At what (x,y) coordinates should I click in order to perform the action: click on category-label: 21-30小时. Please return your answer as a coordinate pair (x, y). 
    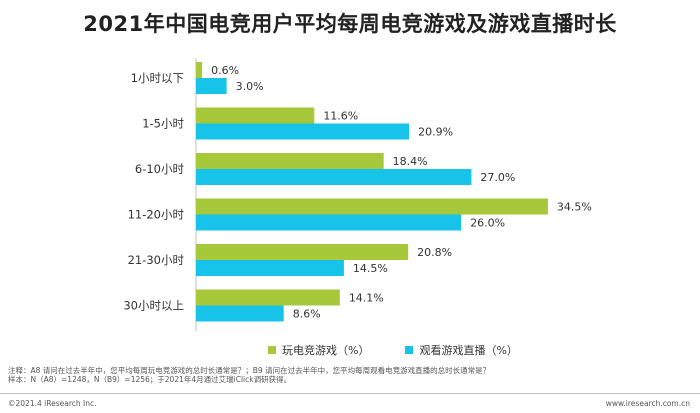
    Looking at the image, I should click on (156, 260).